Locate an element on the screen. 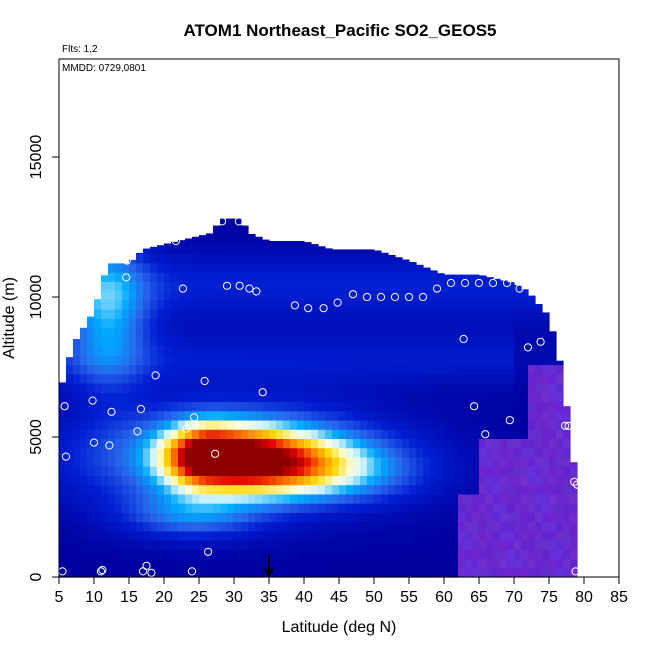  x-tick-label: 25 is located at coordinates (199, 597).